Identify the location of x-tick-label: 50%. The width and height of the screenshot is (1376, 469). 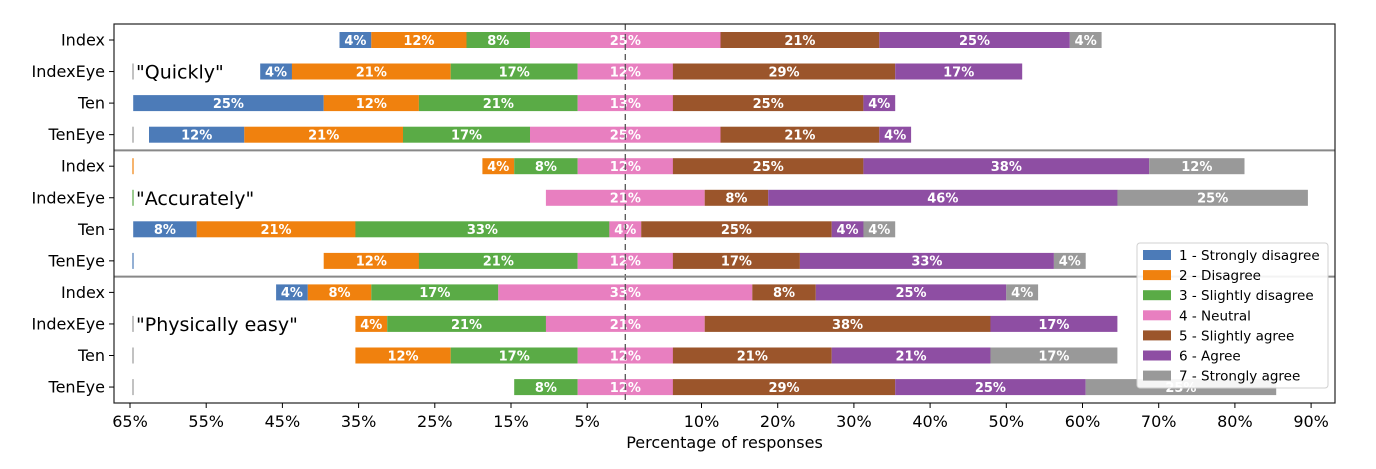
(1007, 421).